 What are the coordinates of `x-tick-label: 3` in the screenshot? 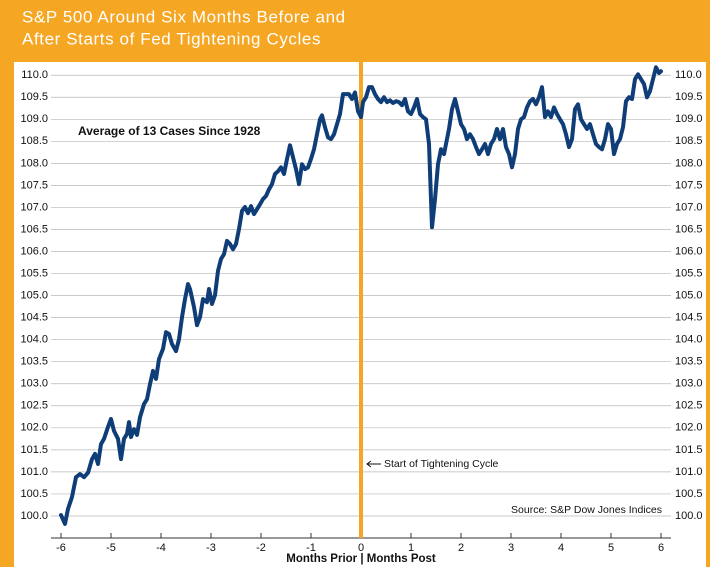 It's located at (511, 548).